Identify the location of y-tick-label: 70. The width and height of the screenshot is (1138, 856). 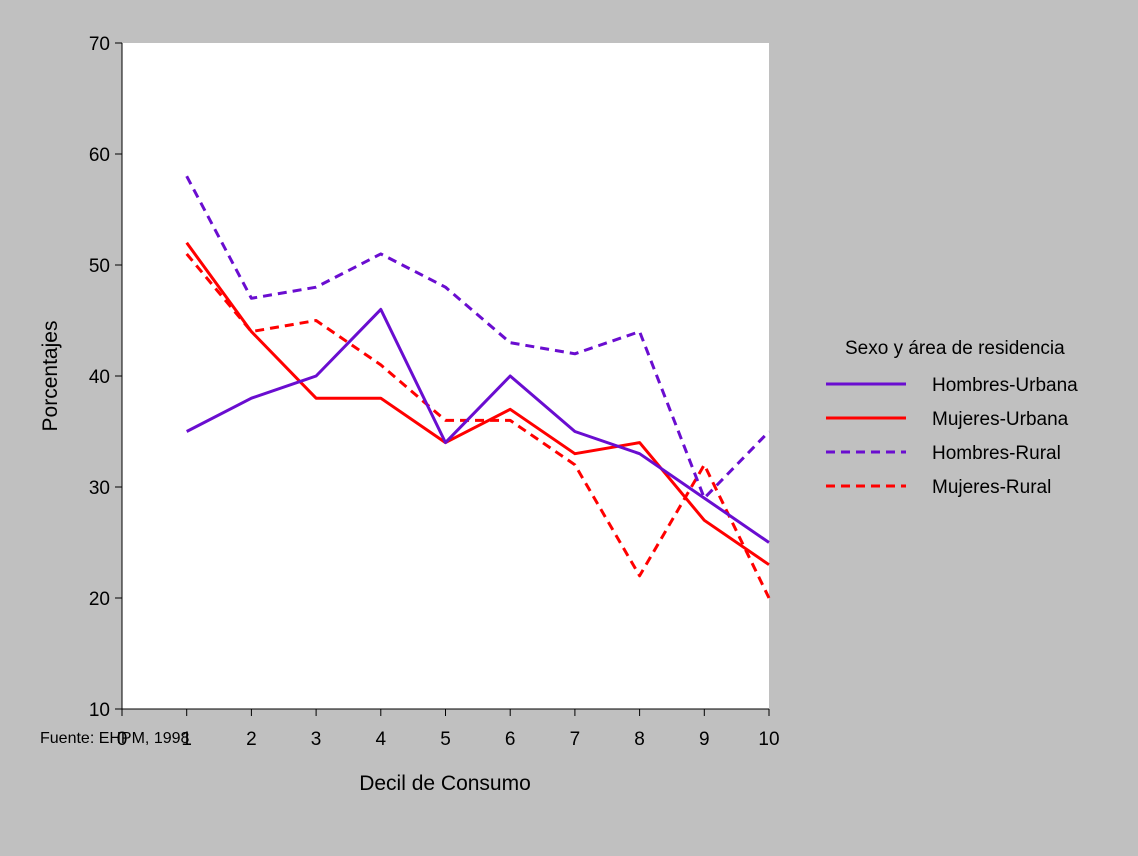
(99, 44).